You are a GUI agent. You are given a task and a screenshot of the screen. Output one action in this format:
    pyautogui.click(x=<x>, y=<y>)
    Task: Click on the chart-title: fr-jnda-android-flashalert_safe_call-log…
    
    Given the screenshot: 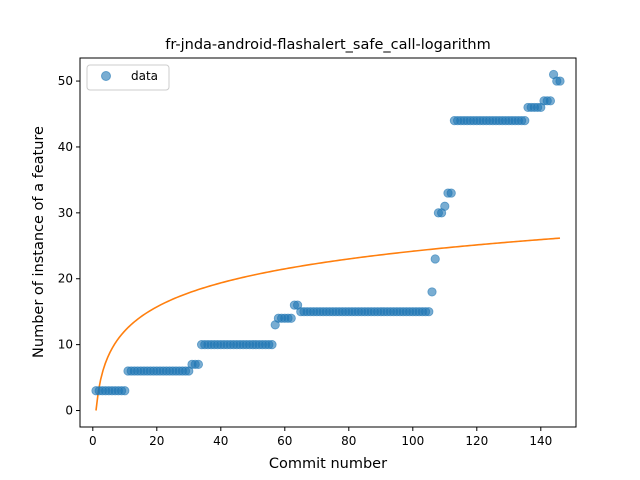 What is the action you would take?
    pyautogui.click(x=328, y=45)
    